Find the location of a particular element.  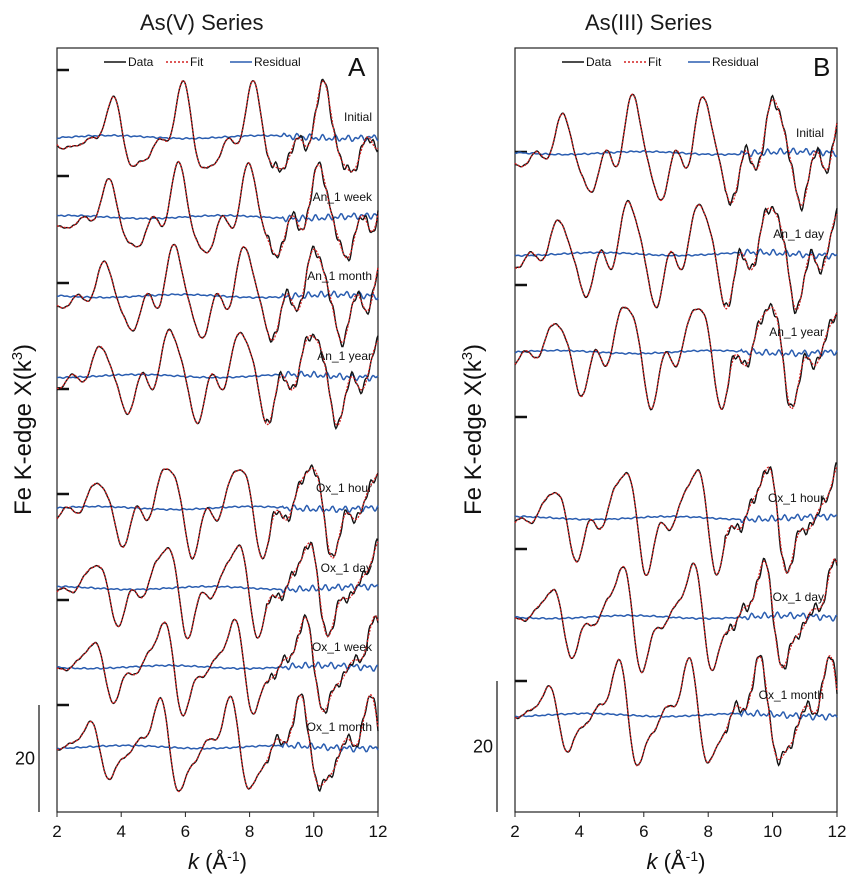

spectrum-label: An_1 week is located at coordinates (343, 197).